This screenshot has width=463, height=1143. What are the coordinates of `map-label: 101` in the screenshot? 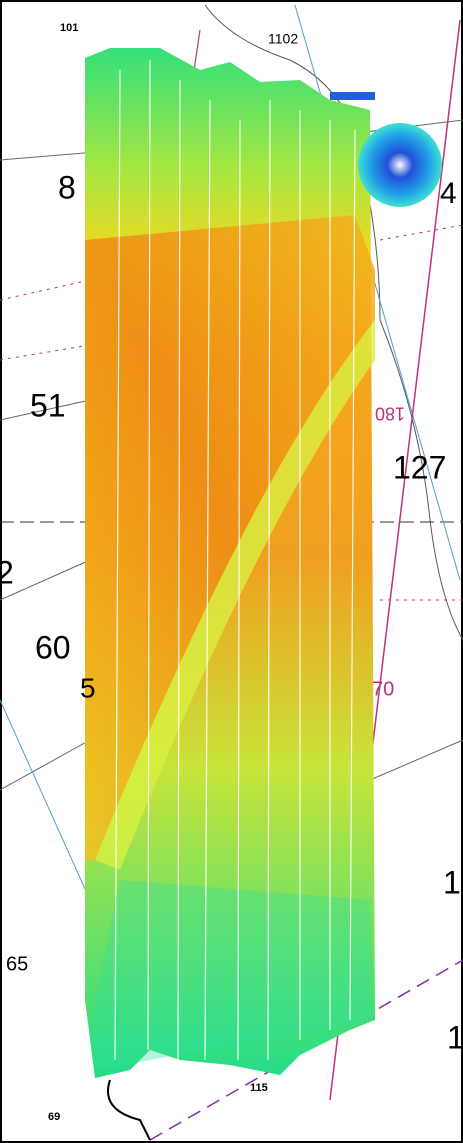 It's located at (69, 28).